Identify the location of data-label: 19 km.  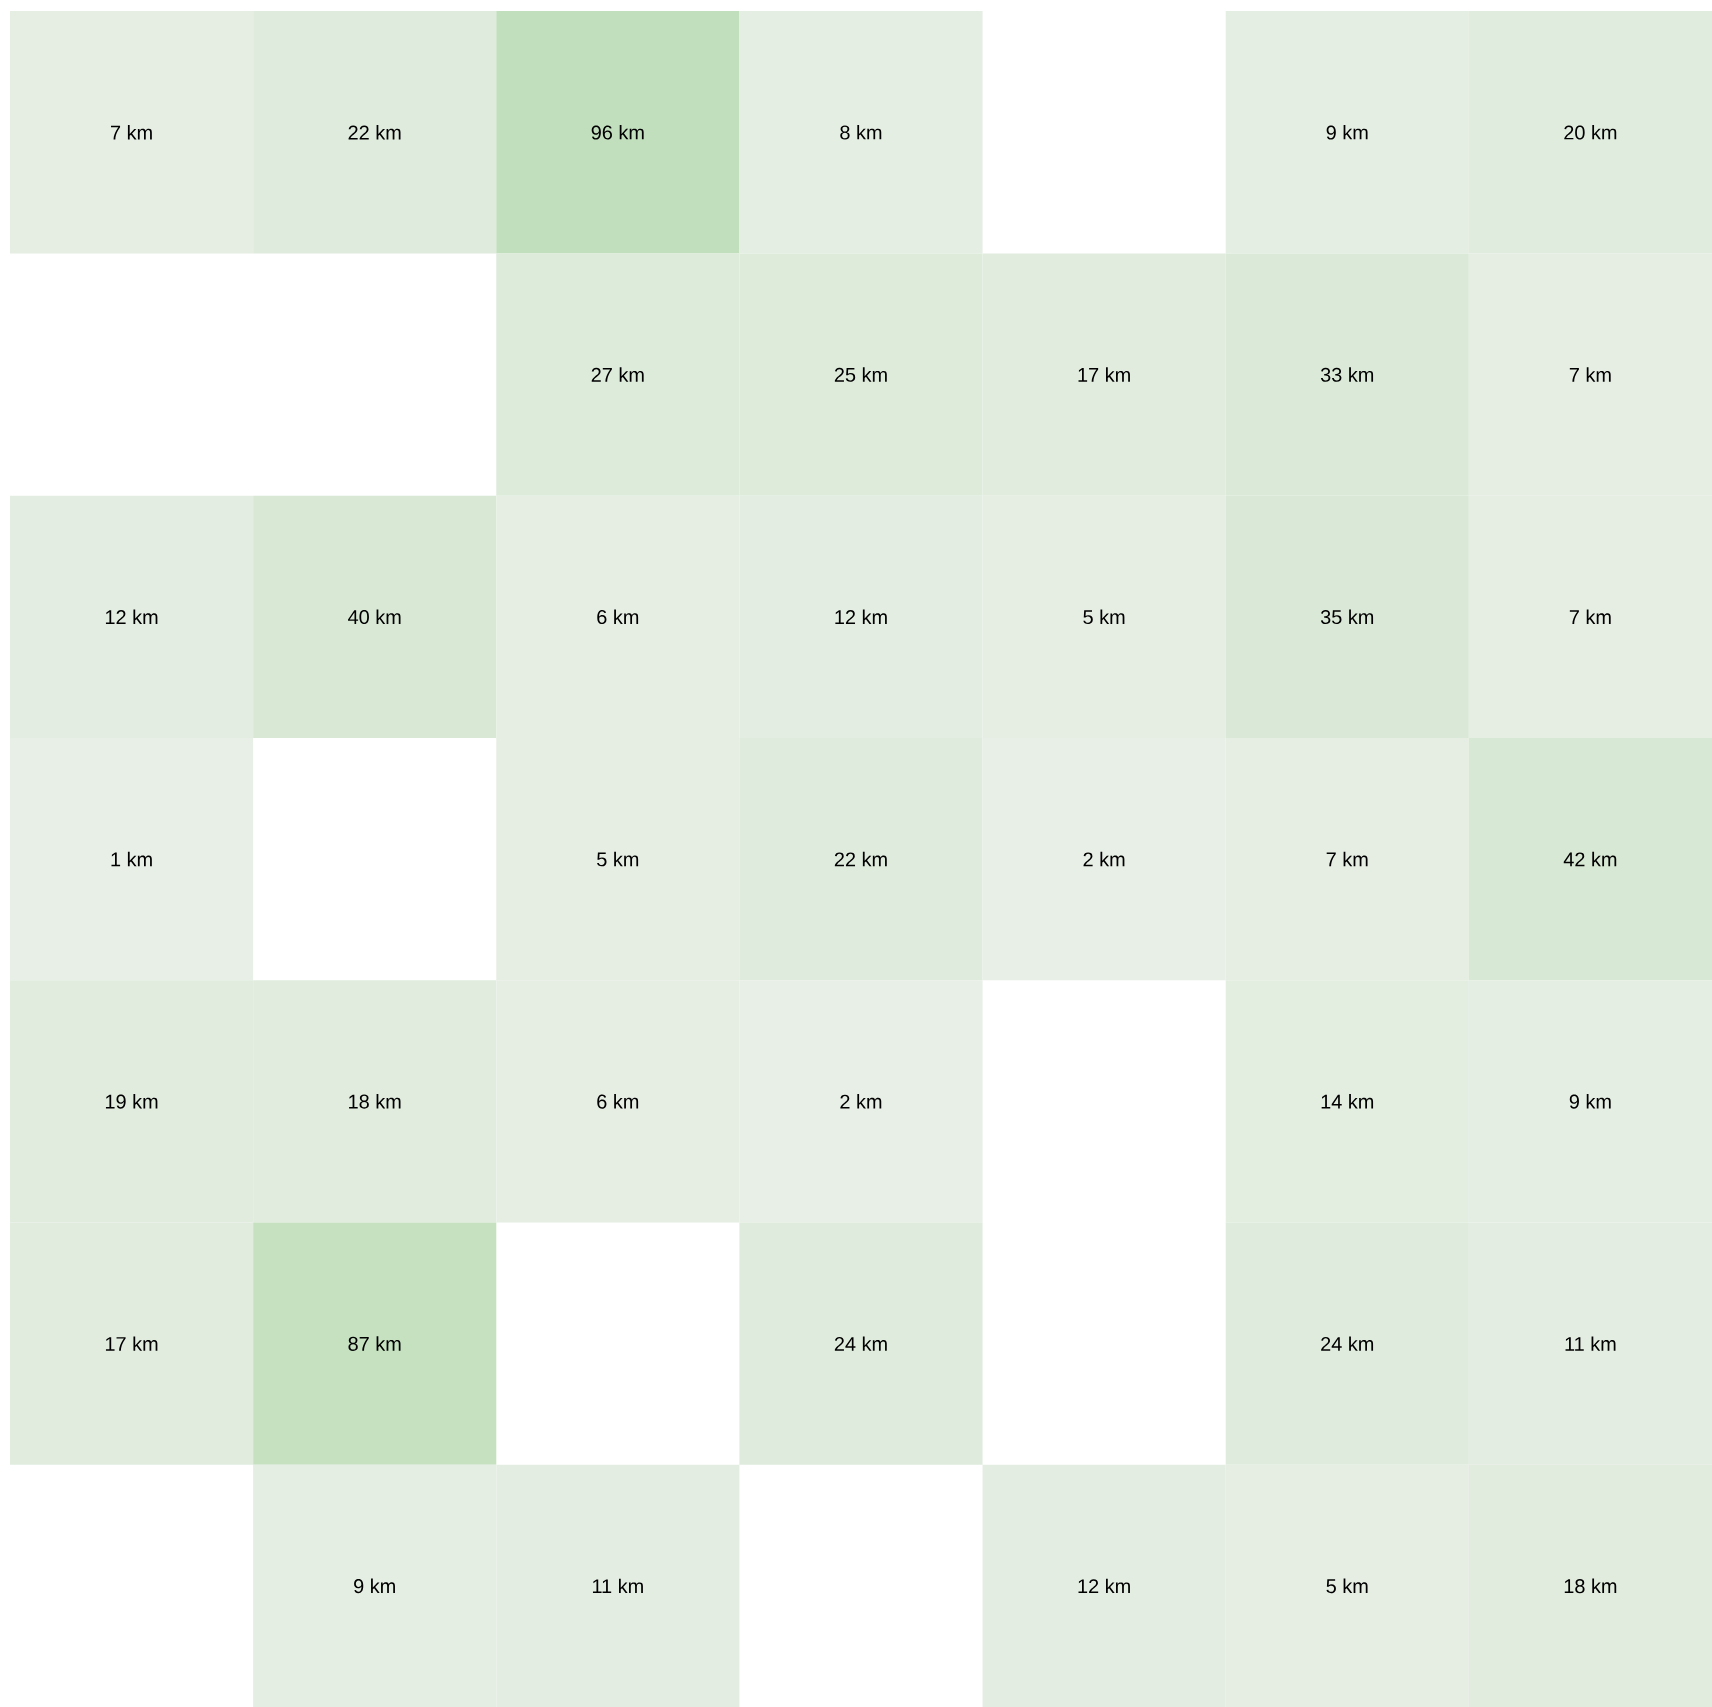
(131, 1101).